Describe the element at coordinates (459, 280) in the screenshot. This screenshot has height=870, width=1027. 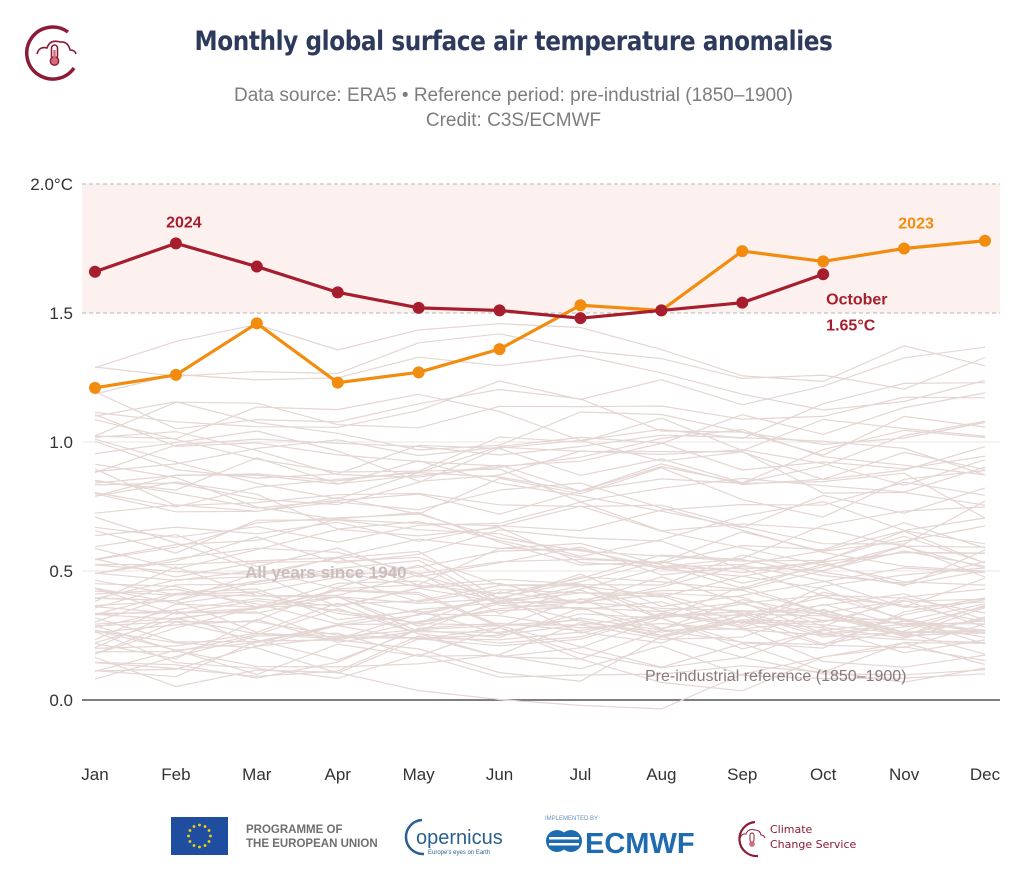
I see `series-line-2024` at that location.